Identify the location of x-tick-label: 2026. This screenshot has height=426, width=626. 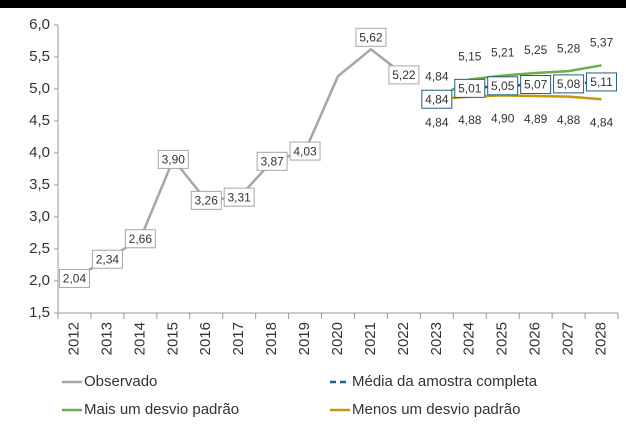
(535, 338).